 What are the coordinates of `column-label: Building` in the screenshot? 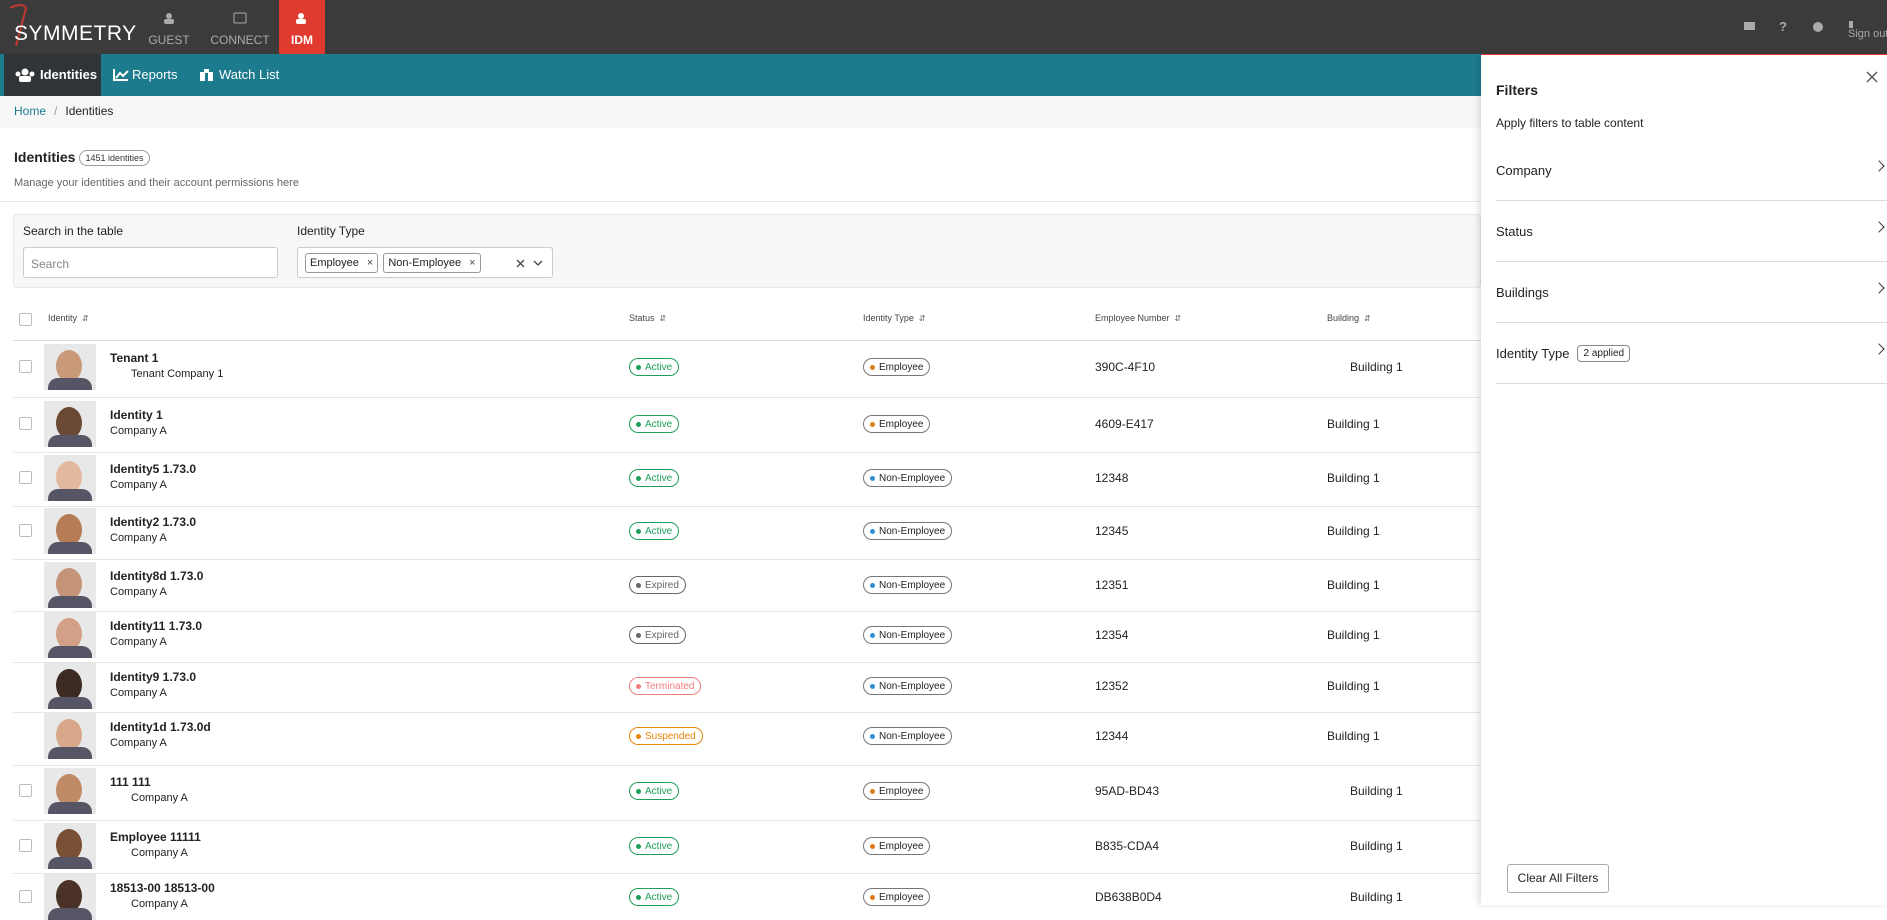 It's located at (1343, 318).